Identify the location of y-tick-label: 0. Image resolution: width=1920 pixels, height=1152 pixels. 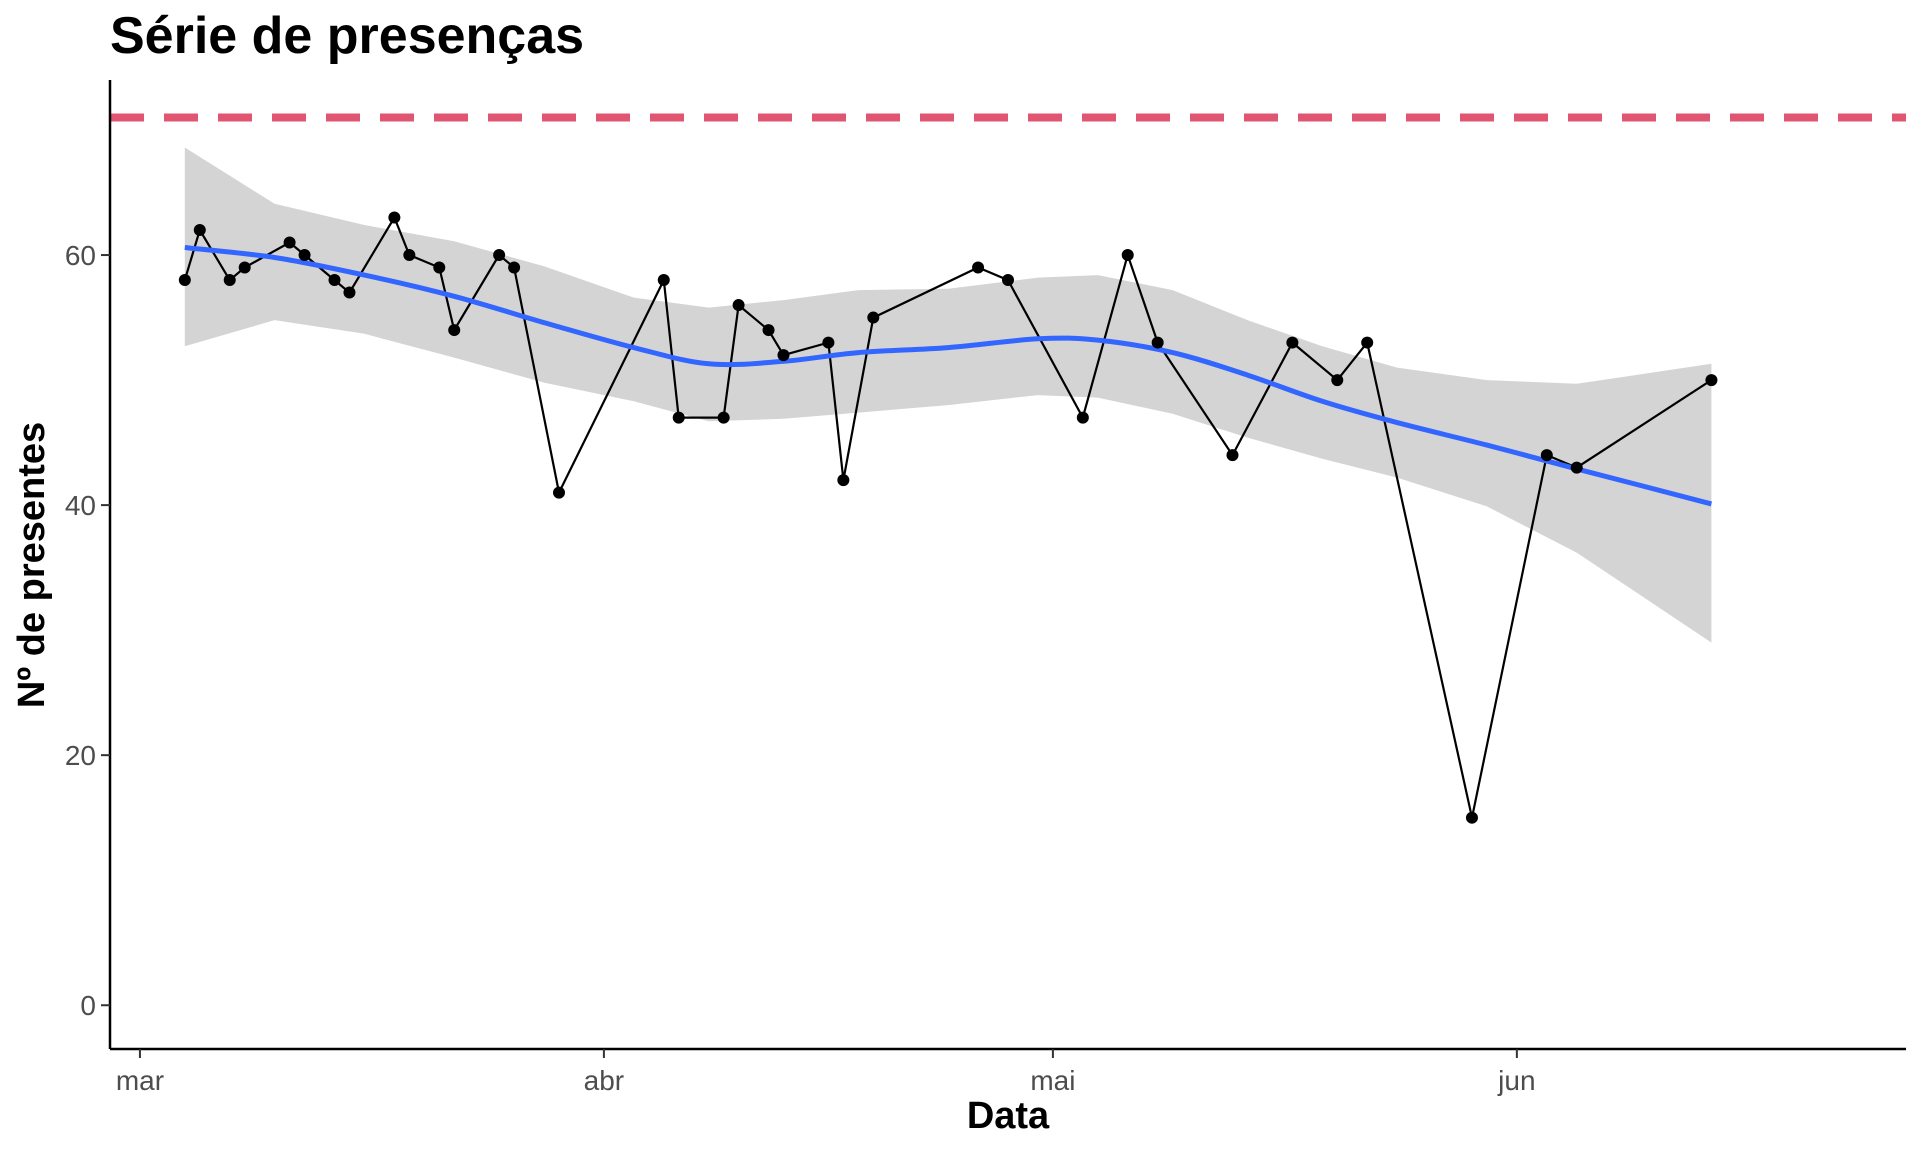
(88, 1005).